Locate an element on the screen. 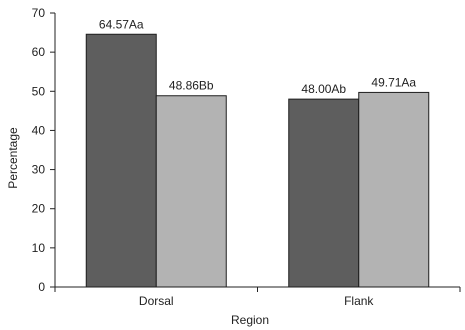 The height and width of the screenshot is (330, 465). x-tick-label: Dorsal is located at coordinates (156, 301).